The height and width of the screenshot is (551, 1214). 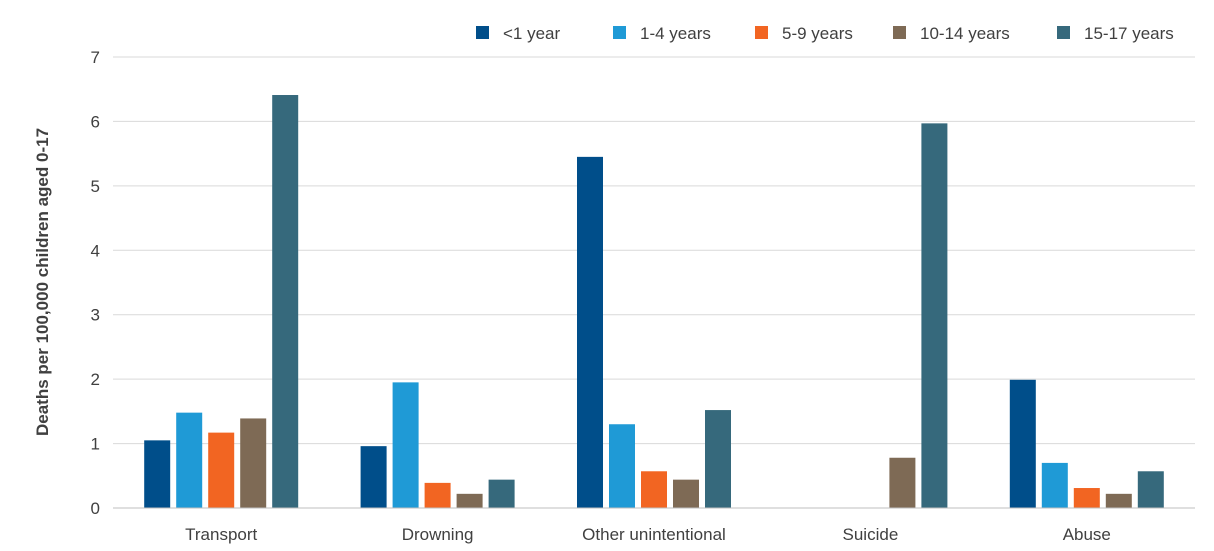 What do you see at coordinates (95, 121) in the screenshot?
I see `y-tick-label: 6` at bounding box center [95, 121].